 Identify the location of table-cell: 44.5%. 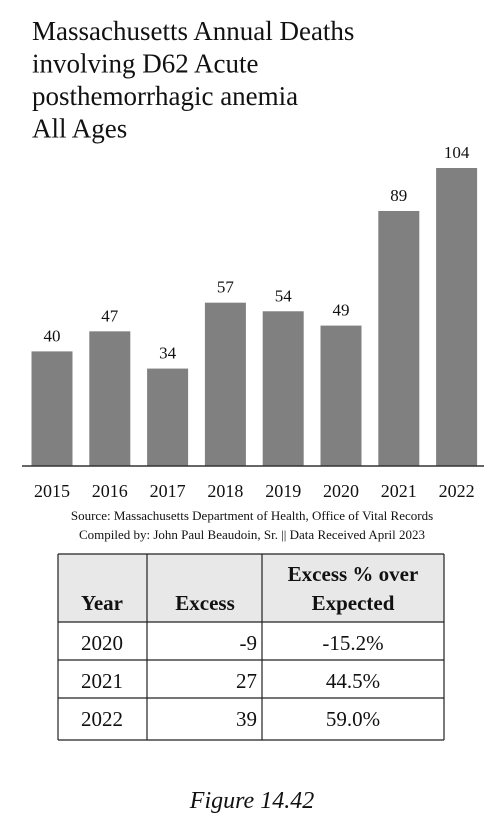
(353, 681).